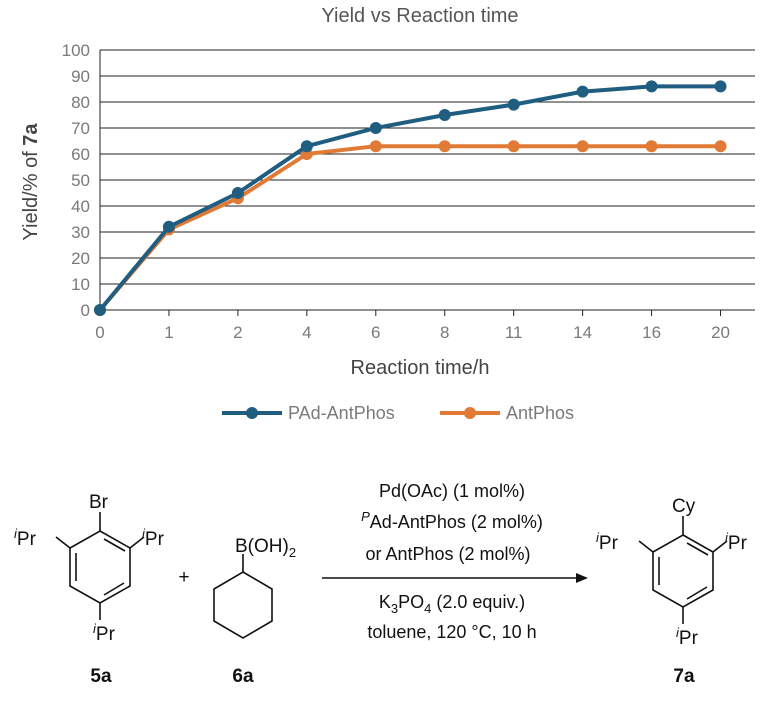 The height and width of the screenshot is (701, 776). What do you see at coordinates (727, 537) in the screenshot?
I see `p-ipr-right-sup: i` at bounding box center [727, 537].